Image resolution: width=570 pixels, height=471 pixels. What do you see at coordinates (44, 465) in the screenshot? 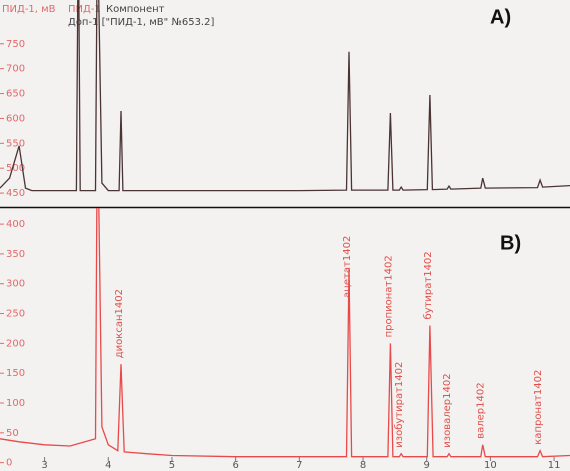
I see `x-tick-label: 3` at bounding box center [44, 465].